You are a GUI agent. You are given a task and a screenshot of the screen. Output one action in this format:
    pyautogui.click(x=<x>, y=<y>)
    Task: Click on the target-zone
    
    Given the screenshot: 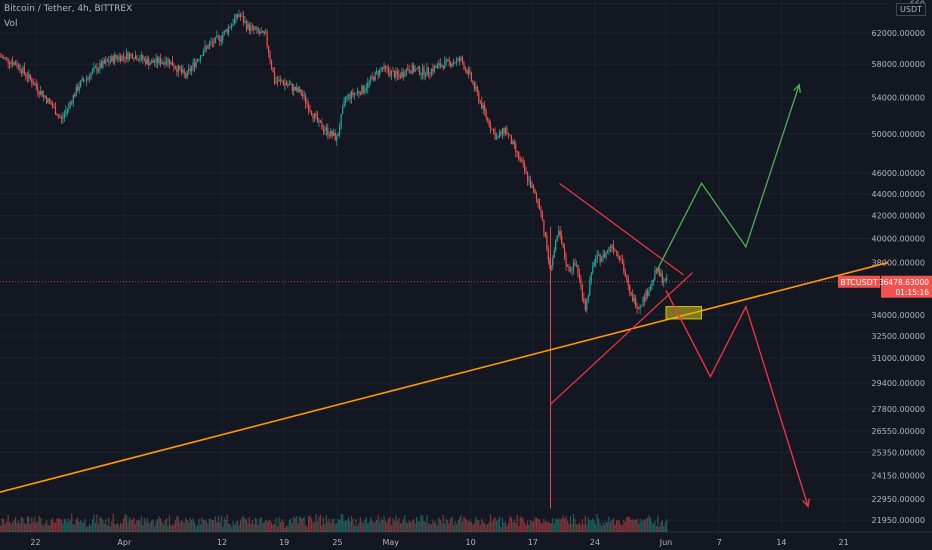 What is the action you would take?
    pyautogui.click(x=684, y=313)
    